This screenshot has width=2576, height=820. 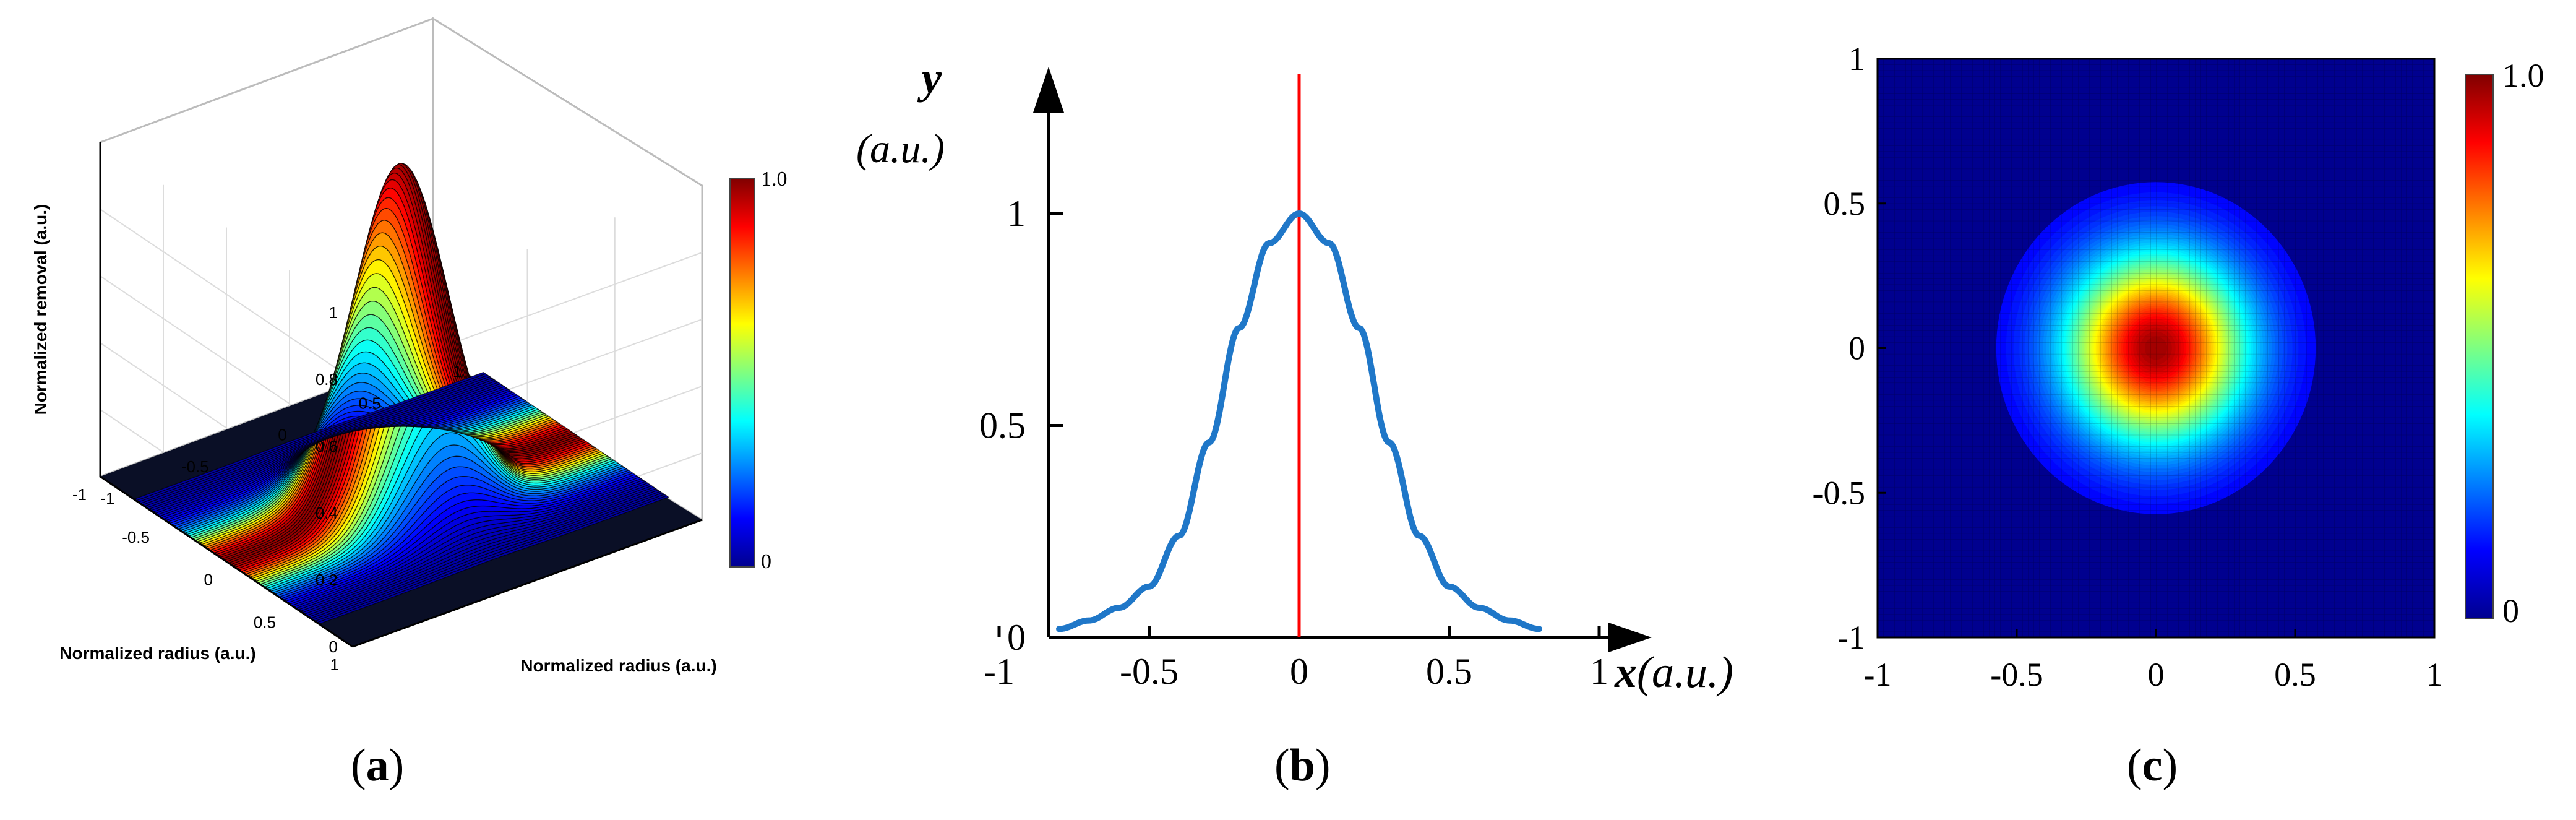 I want to click on y-axis-unit: (a.u.), so click(x=900, y=148).